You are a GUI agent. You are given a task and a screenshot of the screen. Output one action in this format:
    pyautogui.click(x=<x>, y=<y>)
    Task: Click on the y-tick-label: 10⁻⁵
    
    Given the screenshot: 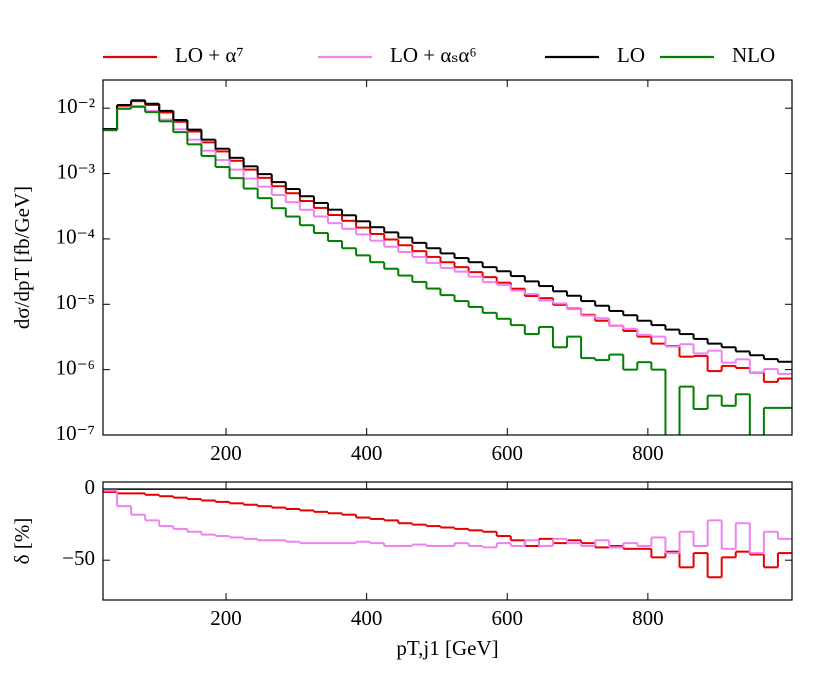 What is the action you would take?
    pyautogui.click(x=75, y=302)
    